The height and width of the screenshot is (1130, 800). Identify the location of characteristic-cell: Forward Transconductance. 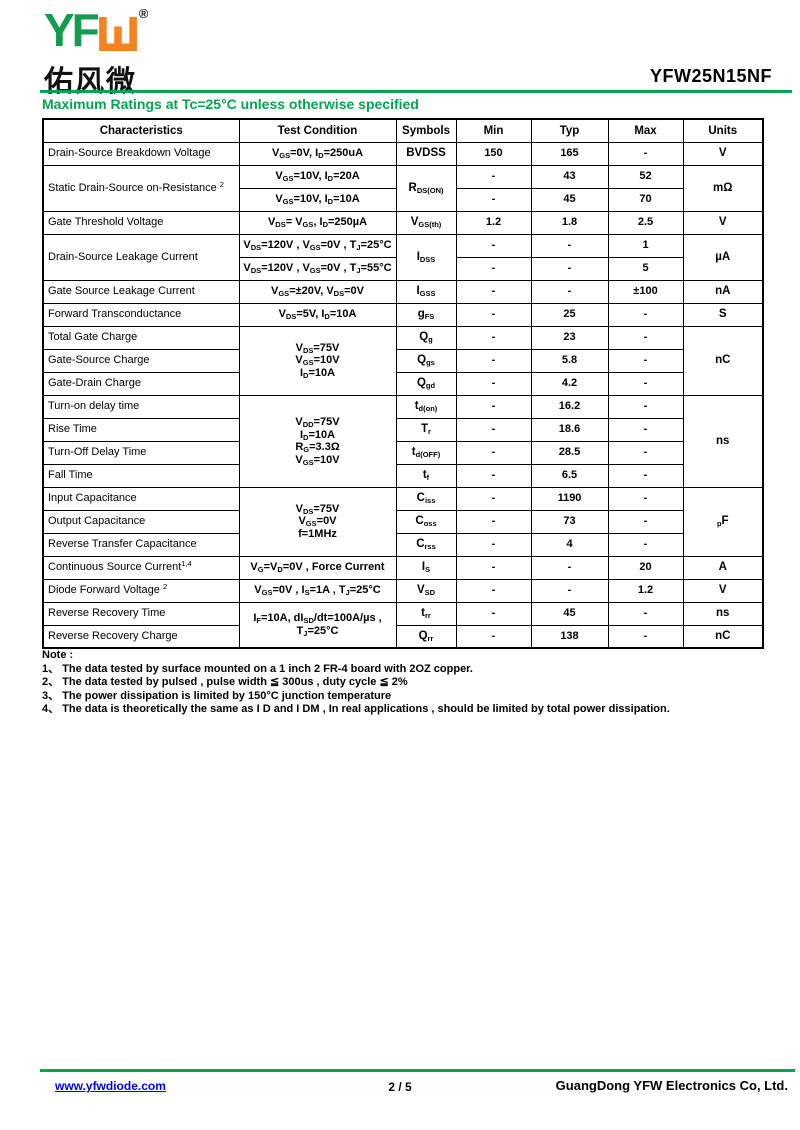
(141, 314).